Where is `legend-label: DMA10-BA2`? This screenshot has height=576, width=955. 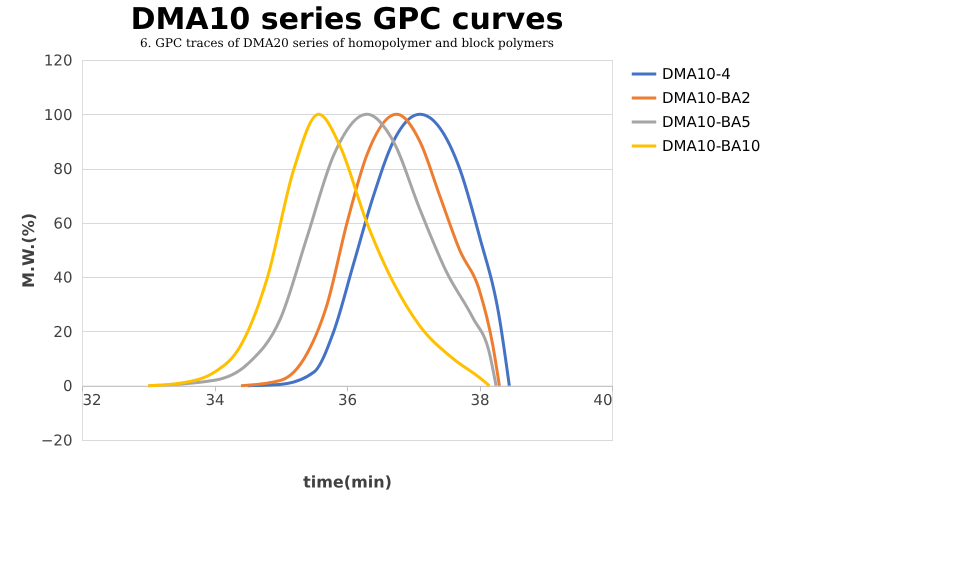 legend-label: DMA10-BA2 is located at coordinates (706, 98).